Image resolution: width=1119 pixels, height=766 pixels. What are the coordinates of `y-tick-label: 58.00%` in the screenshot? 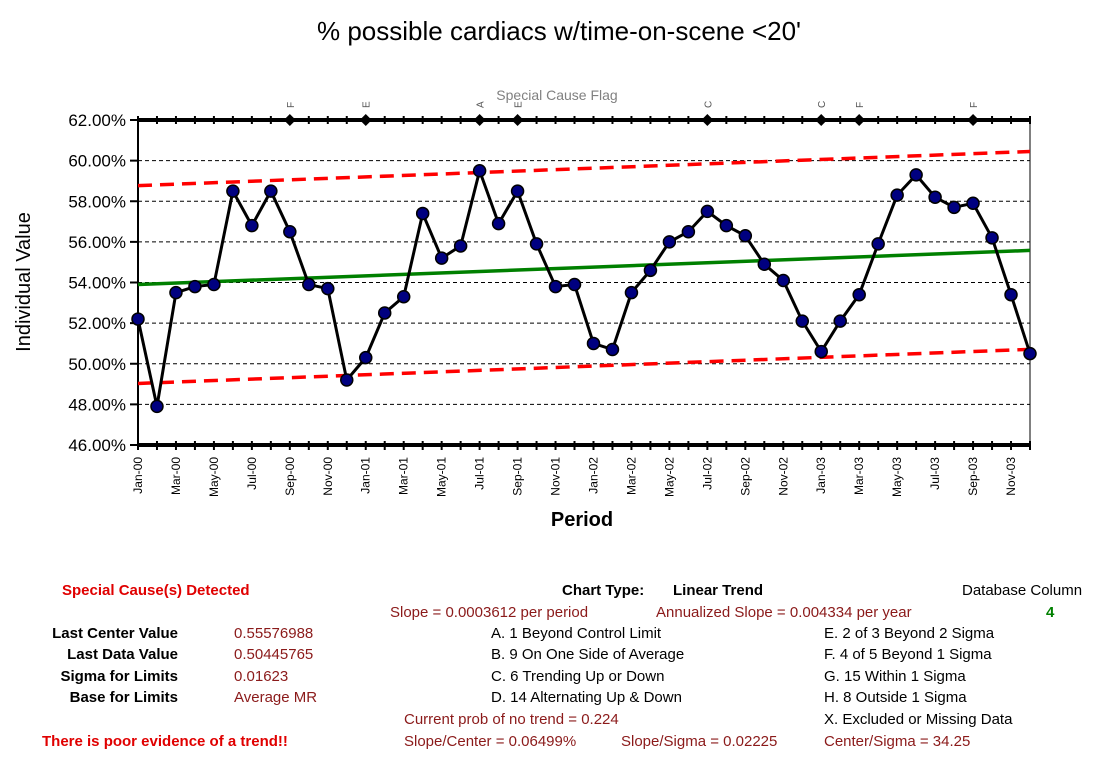 It's located at (97, 201).